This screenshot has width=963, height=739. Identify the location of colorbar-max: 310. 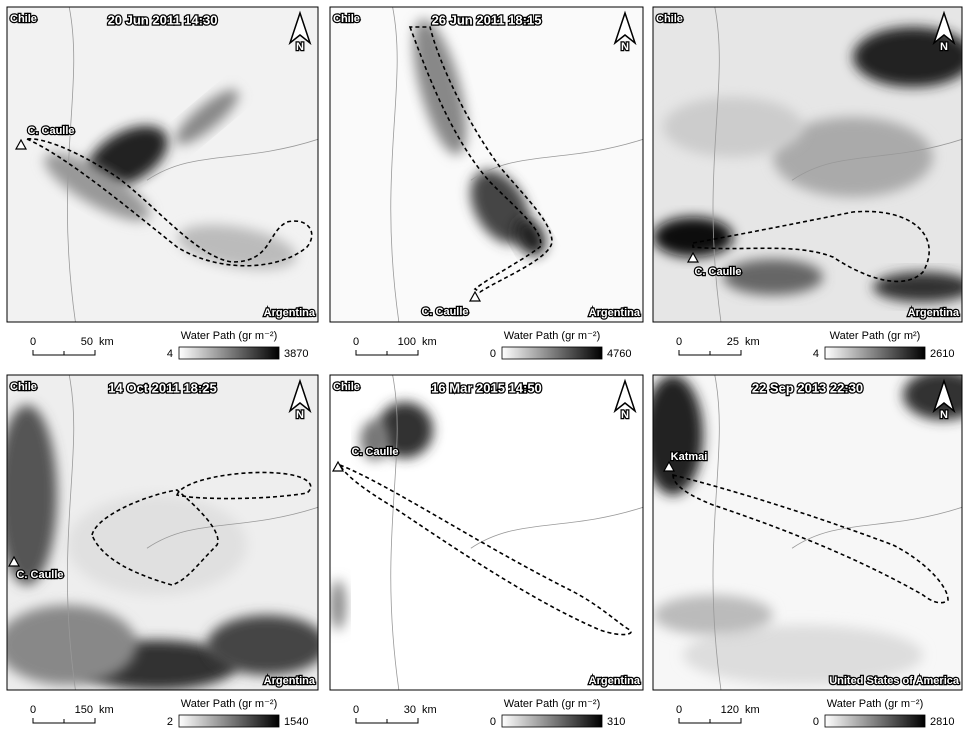
(616, 722).